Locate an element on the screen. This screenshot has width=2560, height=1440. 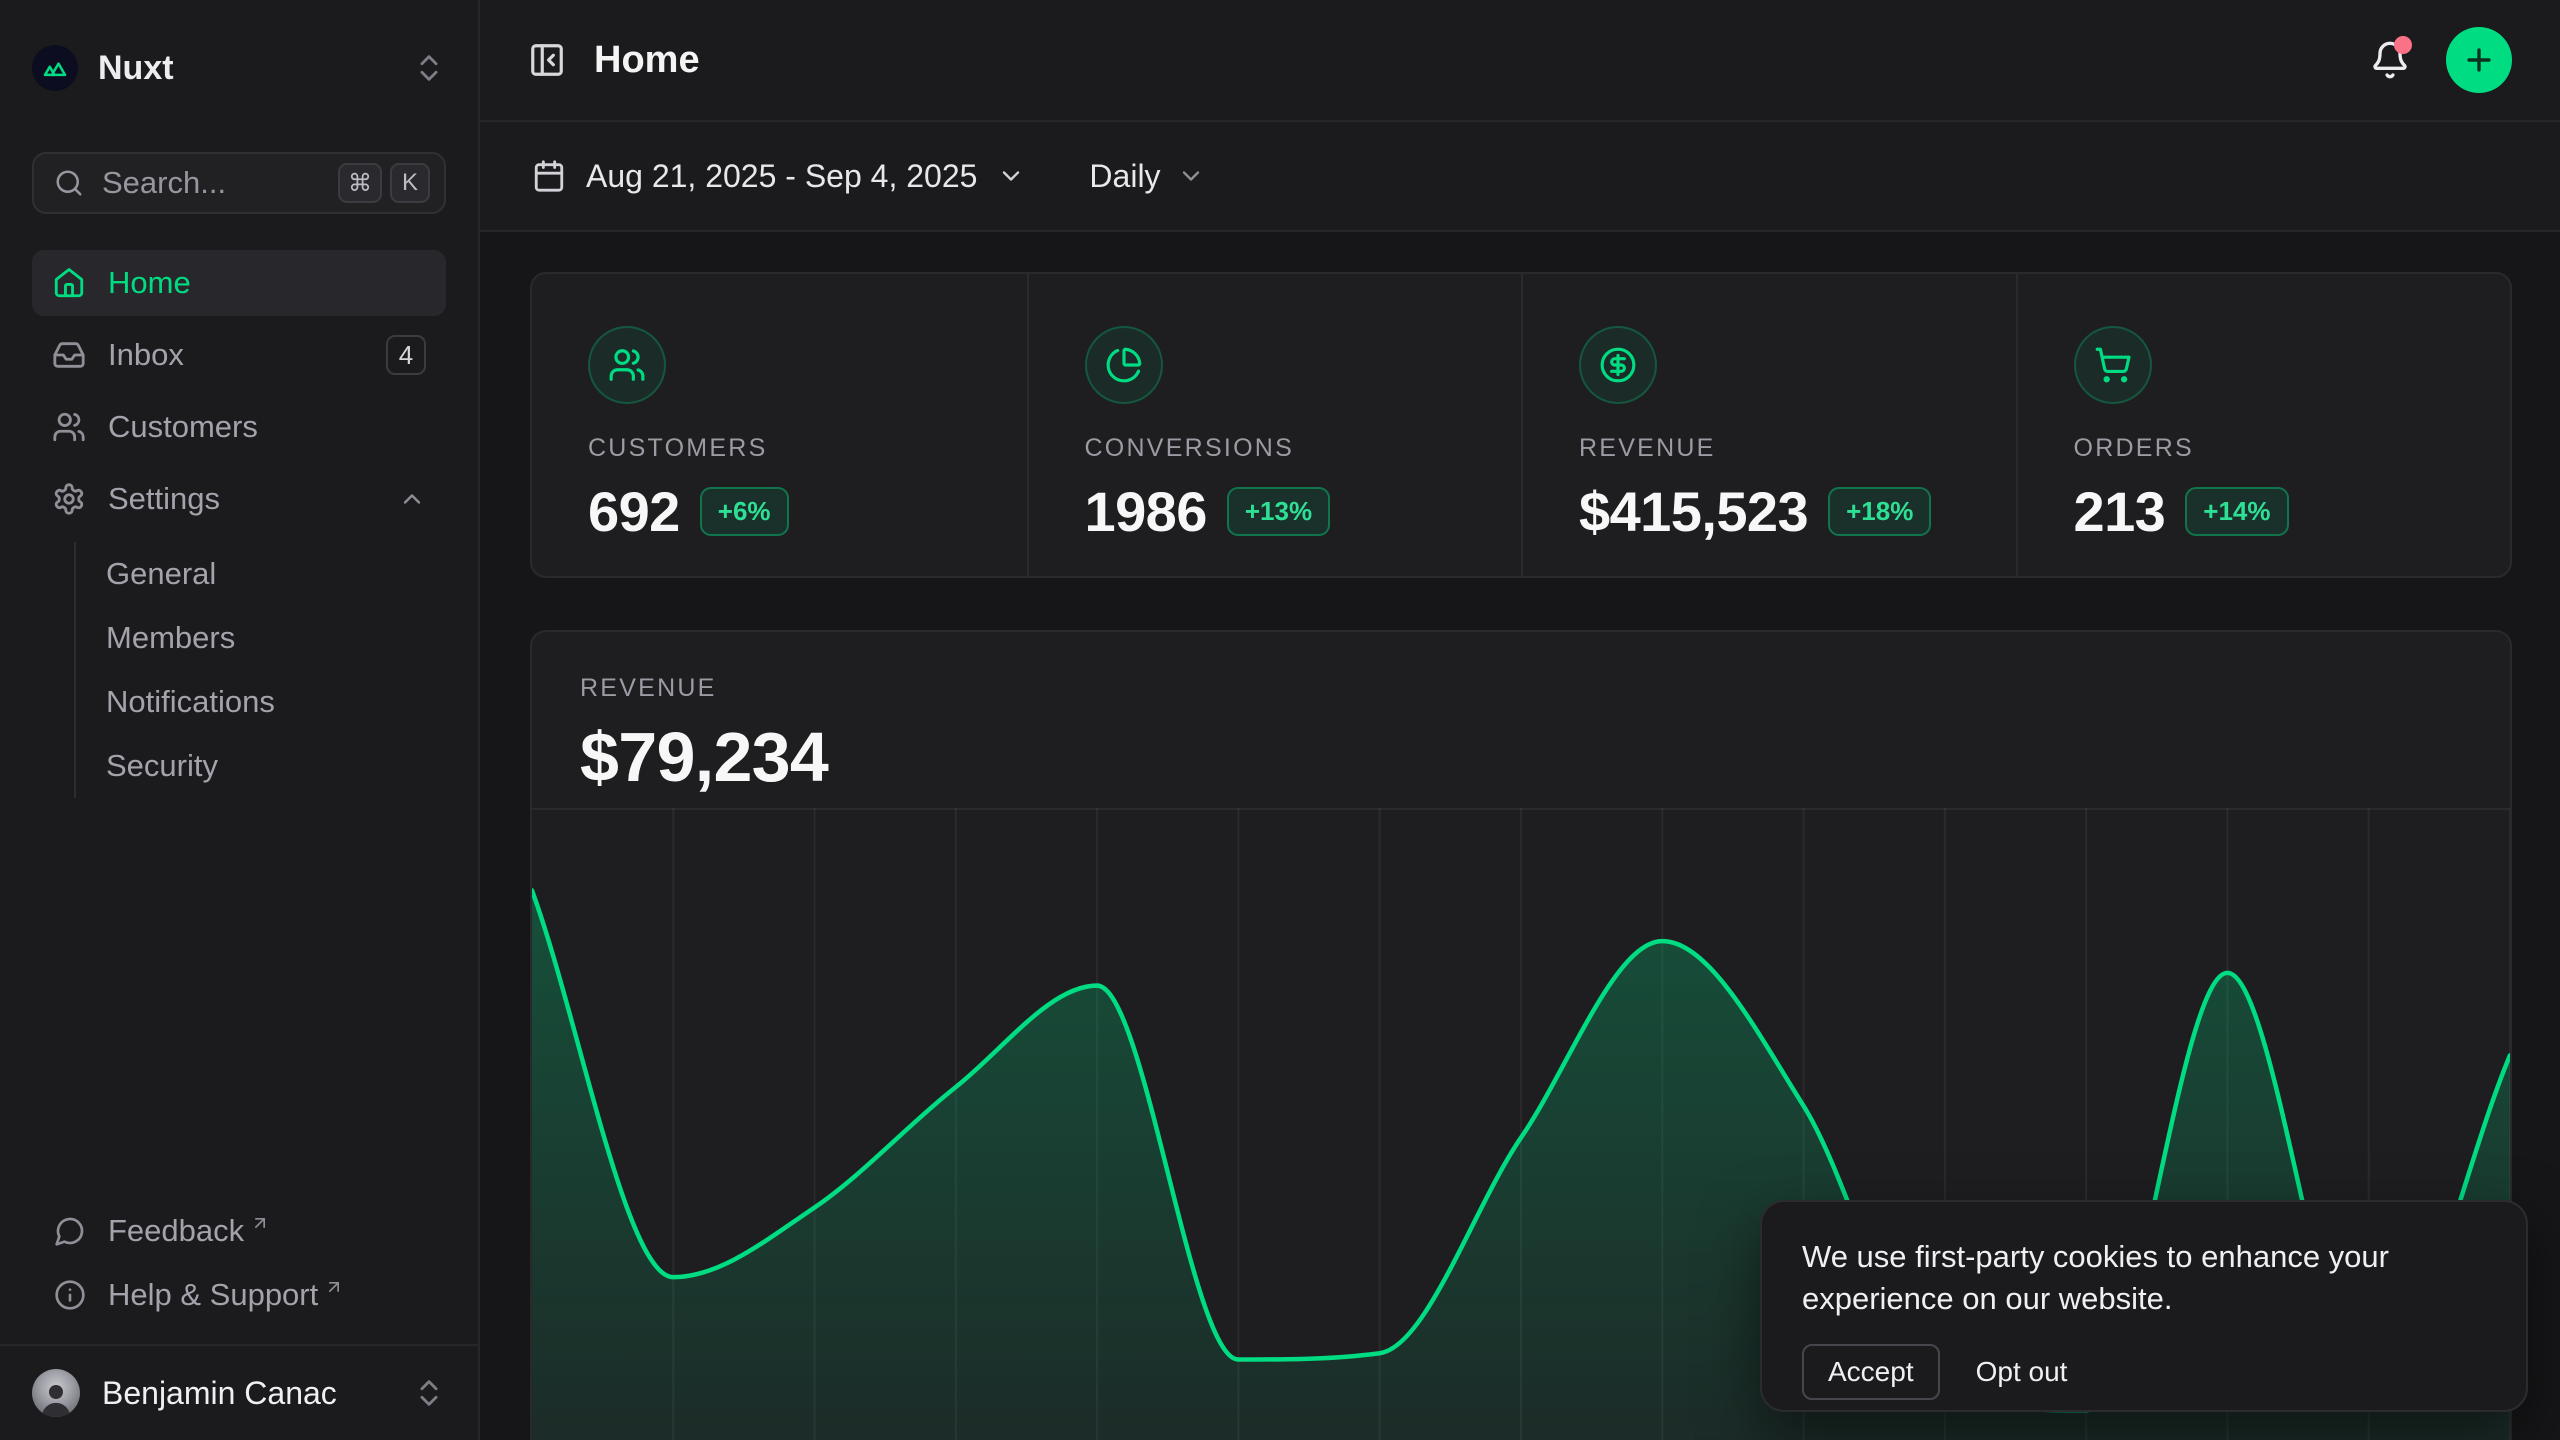
inbox-count-badge: 4 is located at coordinates (406, 355).